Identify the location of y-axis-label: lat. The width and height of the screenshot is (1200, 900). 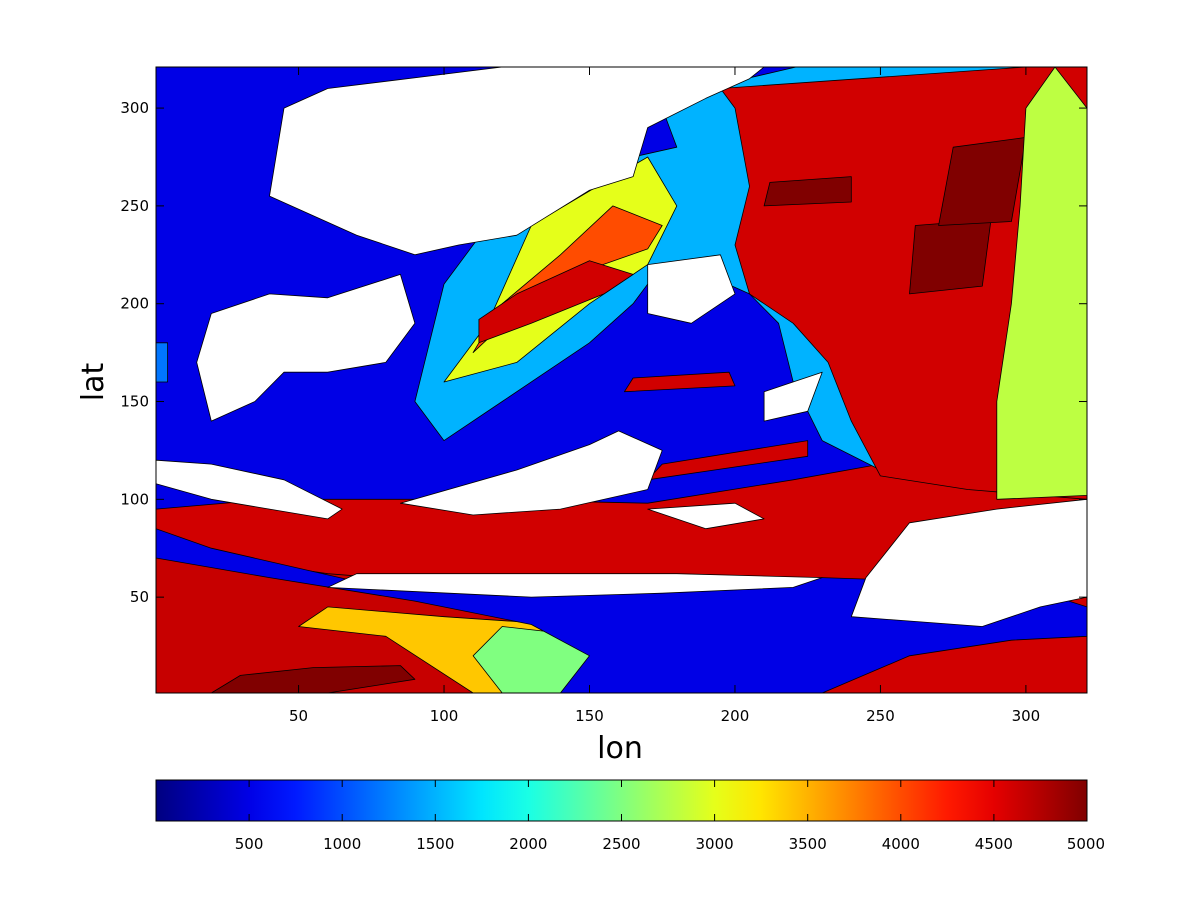
(93, 382).